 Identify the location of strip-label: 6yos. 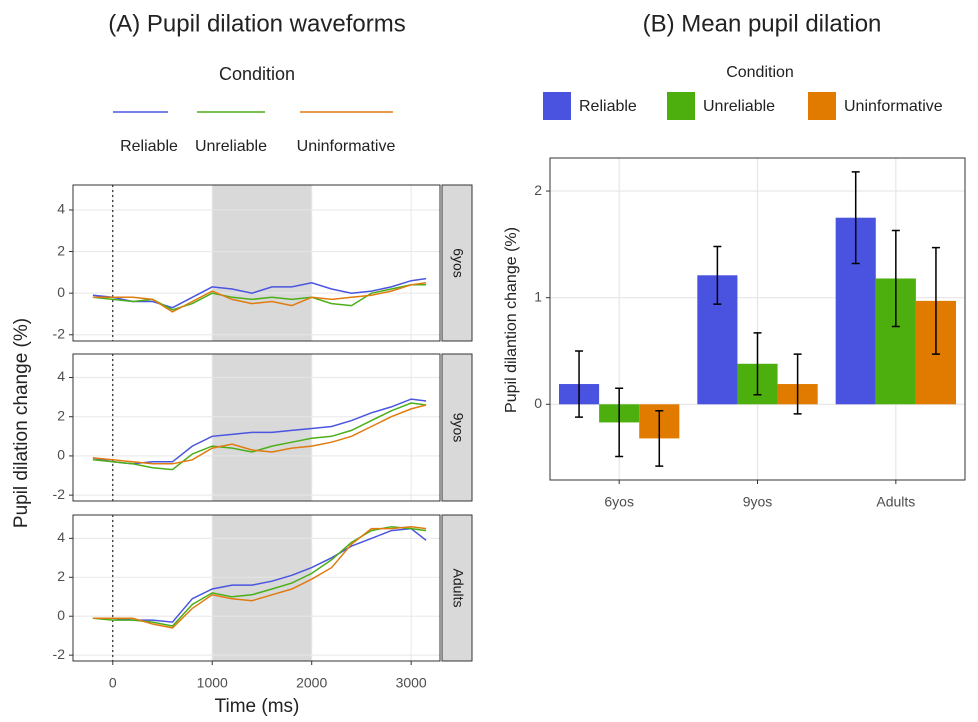
(458, 263).